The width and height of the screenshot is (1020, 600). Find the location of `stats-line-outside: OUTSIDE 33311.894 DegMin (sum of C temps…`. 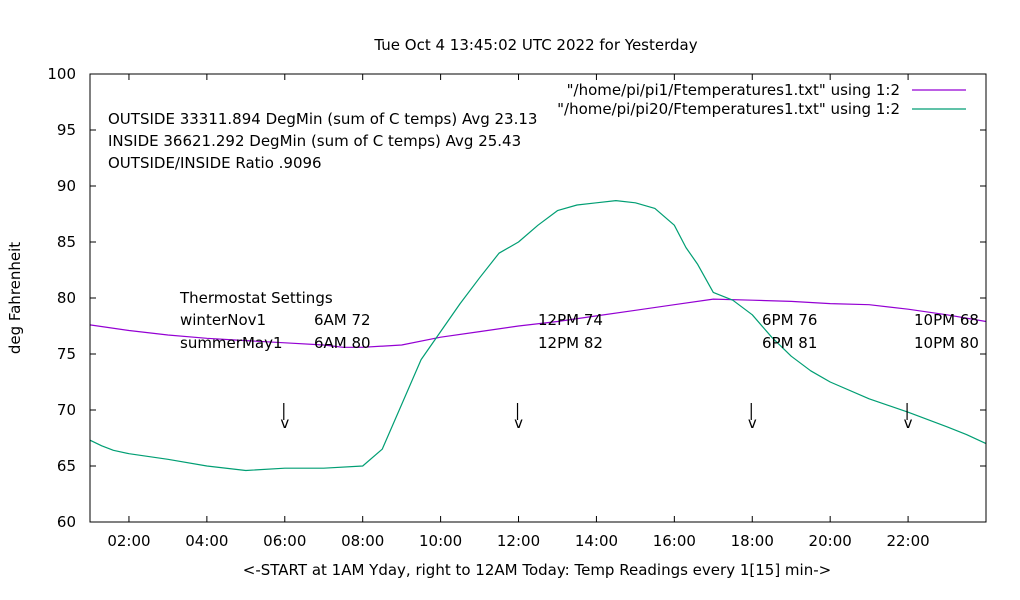

stats-line-outside: OUTSIDE 33311.894 DegMin (sum of C temps… is located at coordinates (322, 119).